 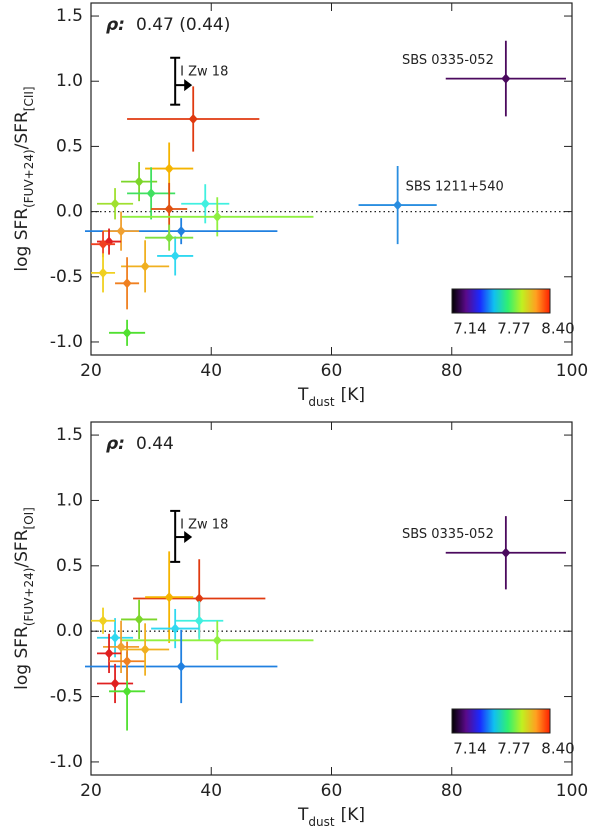 I want to click on y-label-sub: [OI], so click(x=29, y=518).